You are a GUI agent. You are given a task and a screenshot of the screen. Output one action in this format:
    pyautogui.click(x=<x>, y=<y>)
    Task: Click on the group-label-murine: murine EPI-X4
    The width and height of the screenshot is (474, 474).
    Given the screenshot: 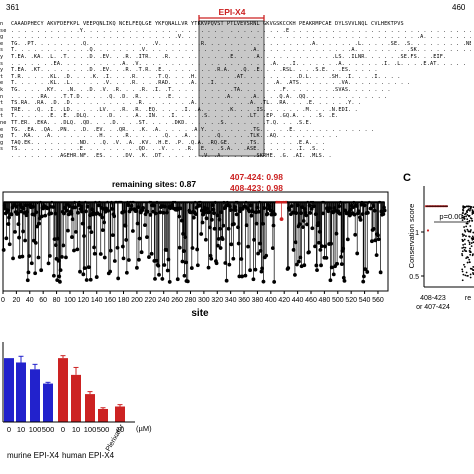 What is the action you would take?
    pyautogui.click(x=33, y=455)
    